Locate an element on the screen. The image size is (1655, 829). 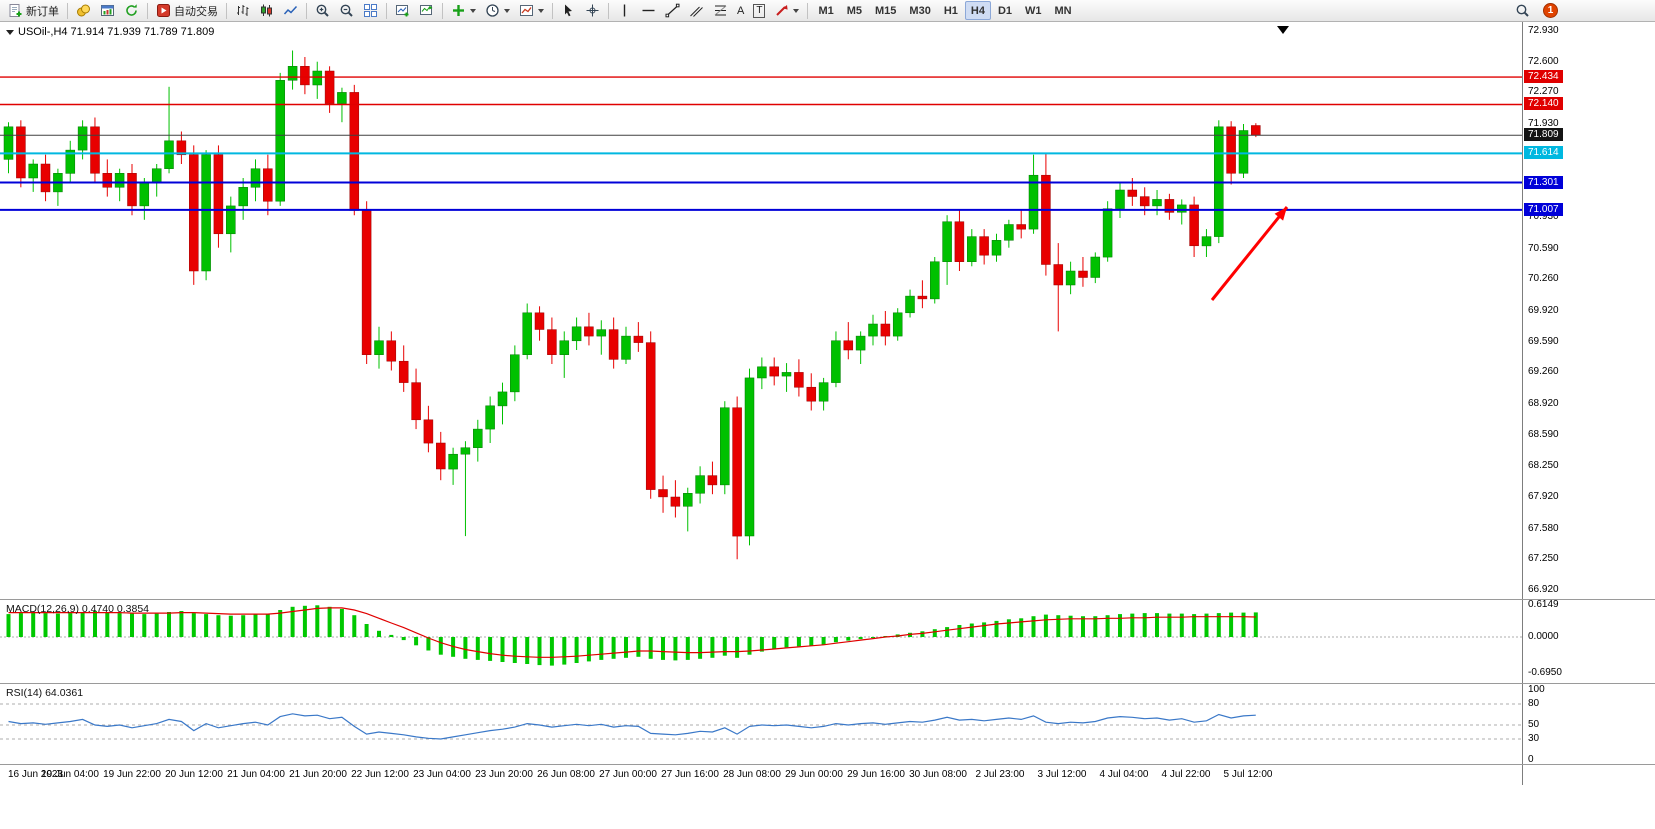
line-chart-button is located at coordinates (290, 10).